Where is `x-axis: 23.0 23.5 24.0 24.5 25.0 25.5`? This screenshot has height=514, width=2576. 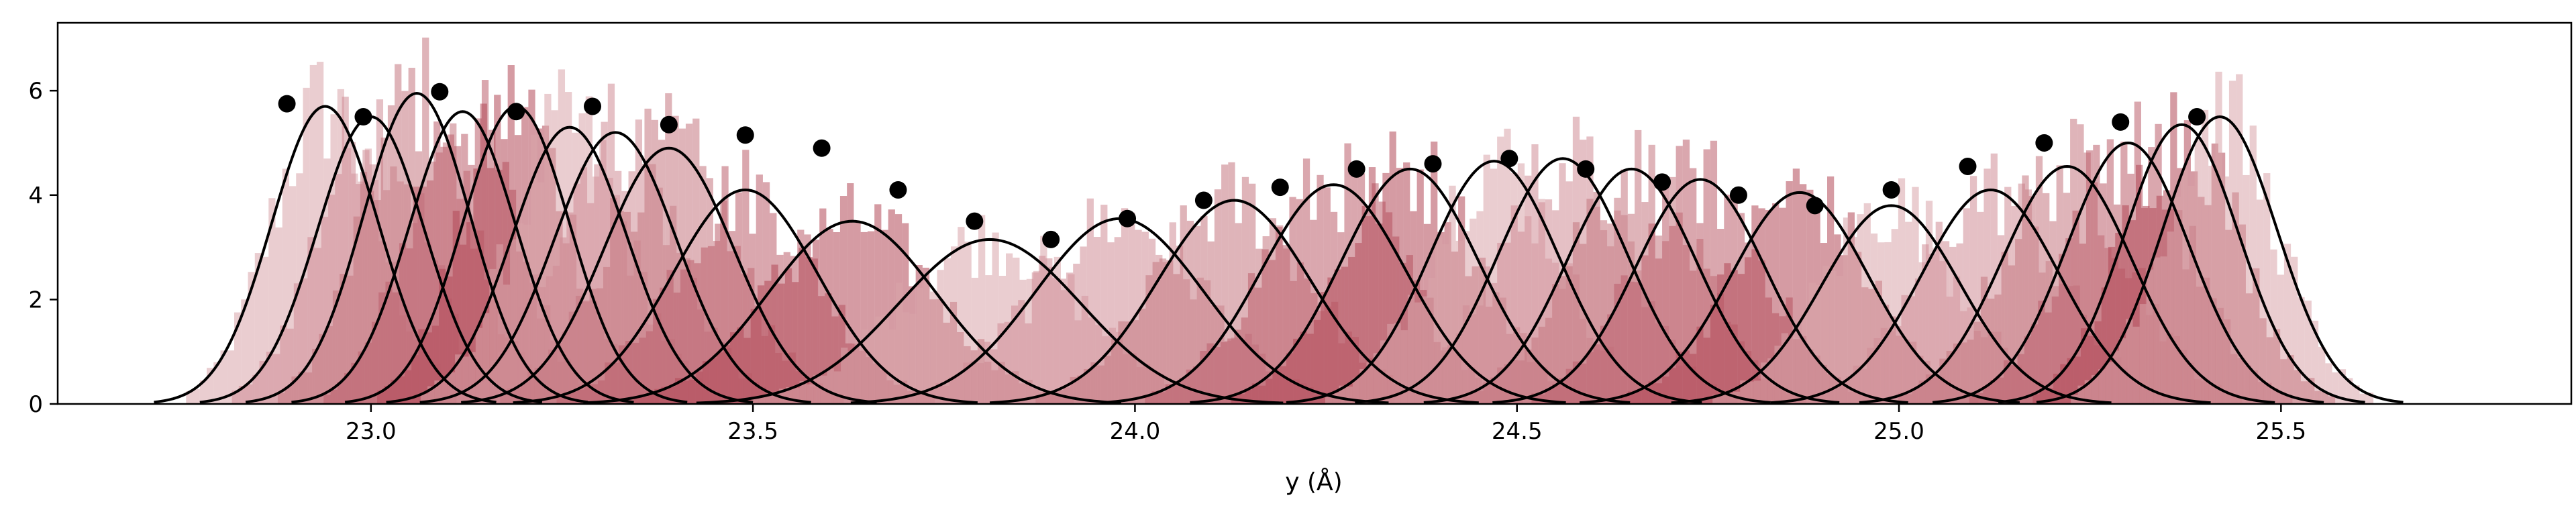 x-axis: 23.0 23.5 24.0 24.5 25.0 25.5 is located at coordinates (1326, 424).